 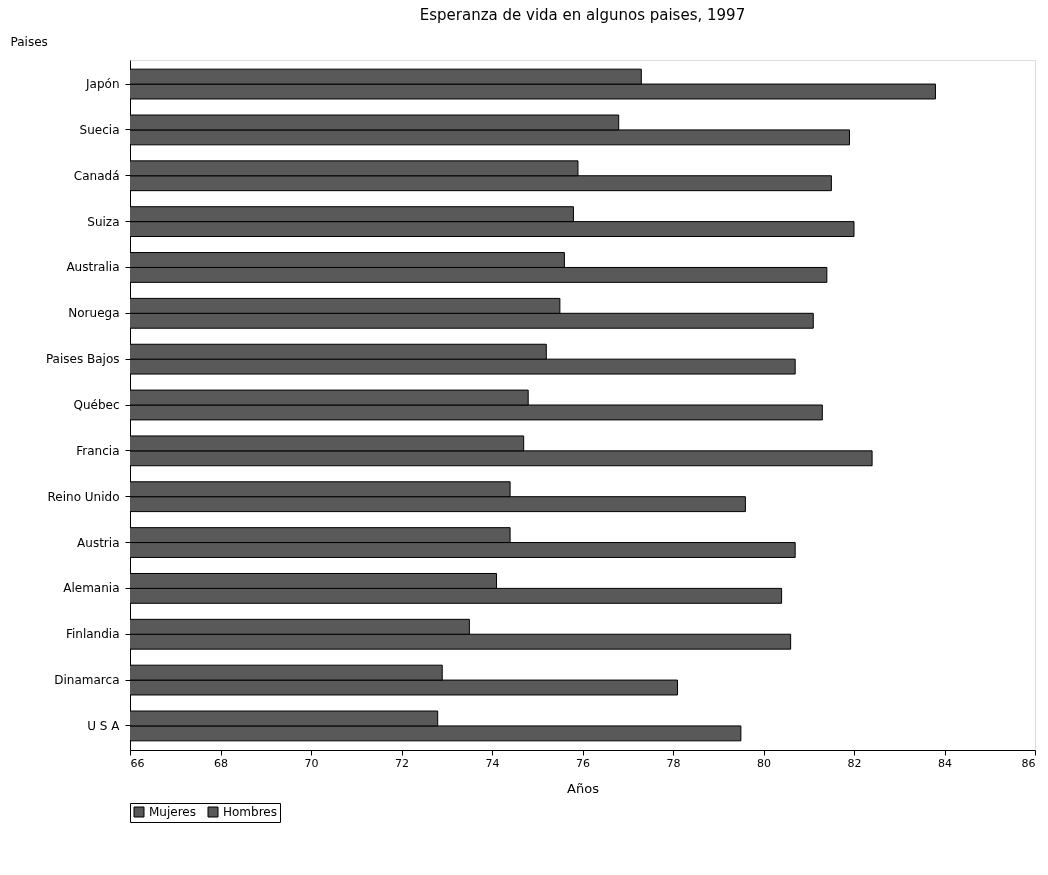 I want to click on y-tick-label: Dinamarca, so click(x=87, y=680).